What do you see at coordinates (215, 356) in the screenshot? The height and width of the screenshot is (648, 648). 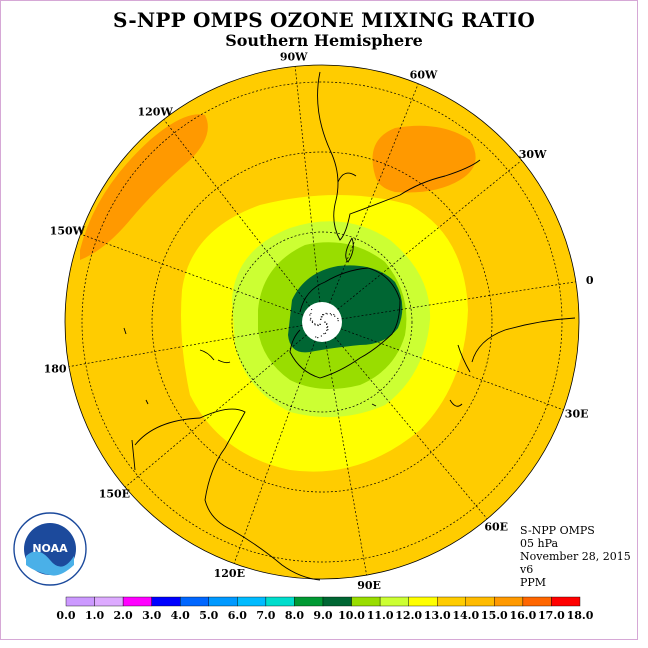 I see `coast-new-zealand` at bounding box center [215, 356].